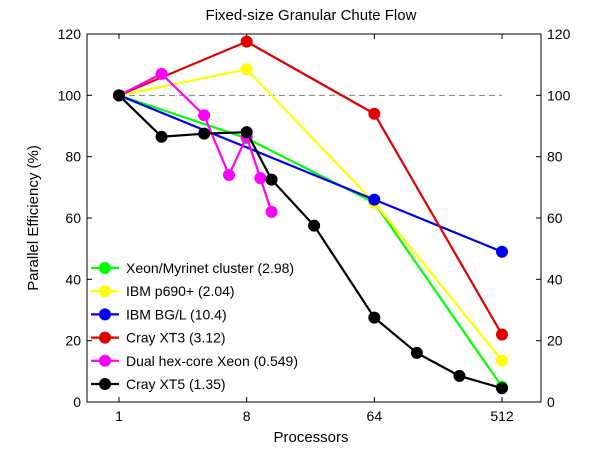  I want to click on y-tick-label: 80, so click(73, 157).